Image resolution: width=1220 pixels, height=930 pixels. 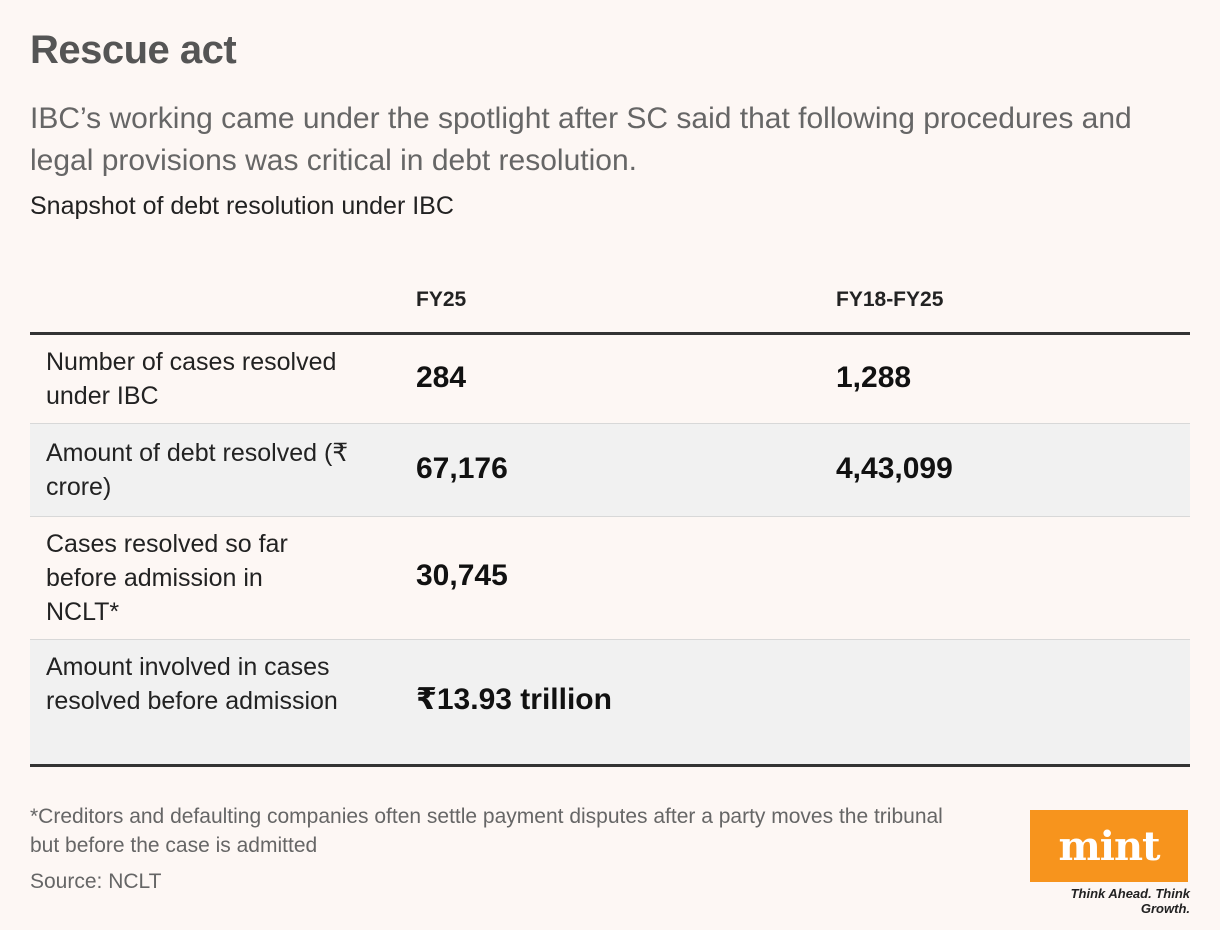 What do you see at coordinates (242, 206) in the screenshot?
I see `table-caption: Snapshot of debt resolution under IBC` at bounding box center [242, 206].